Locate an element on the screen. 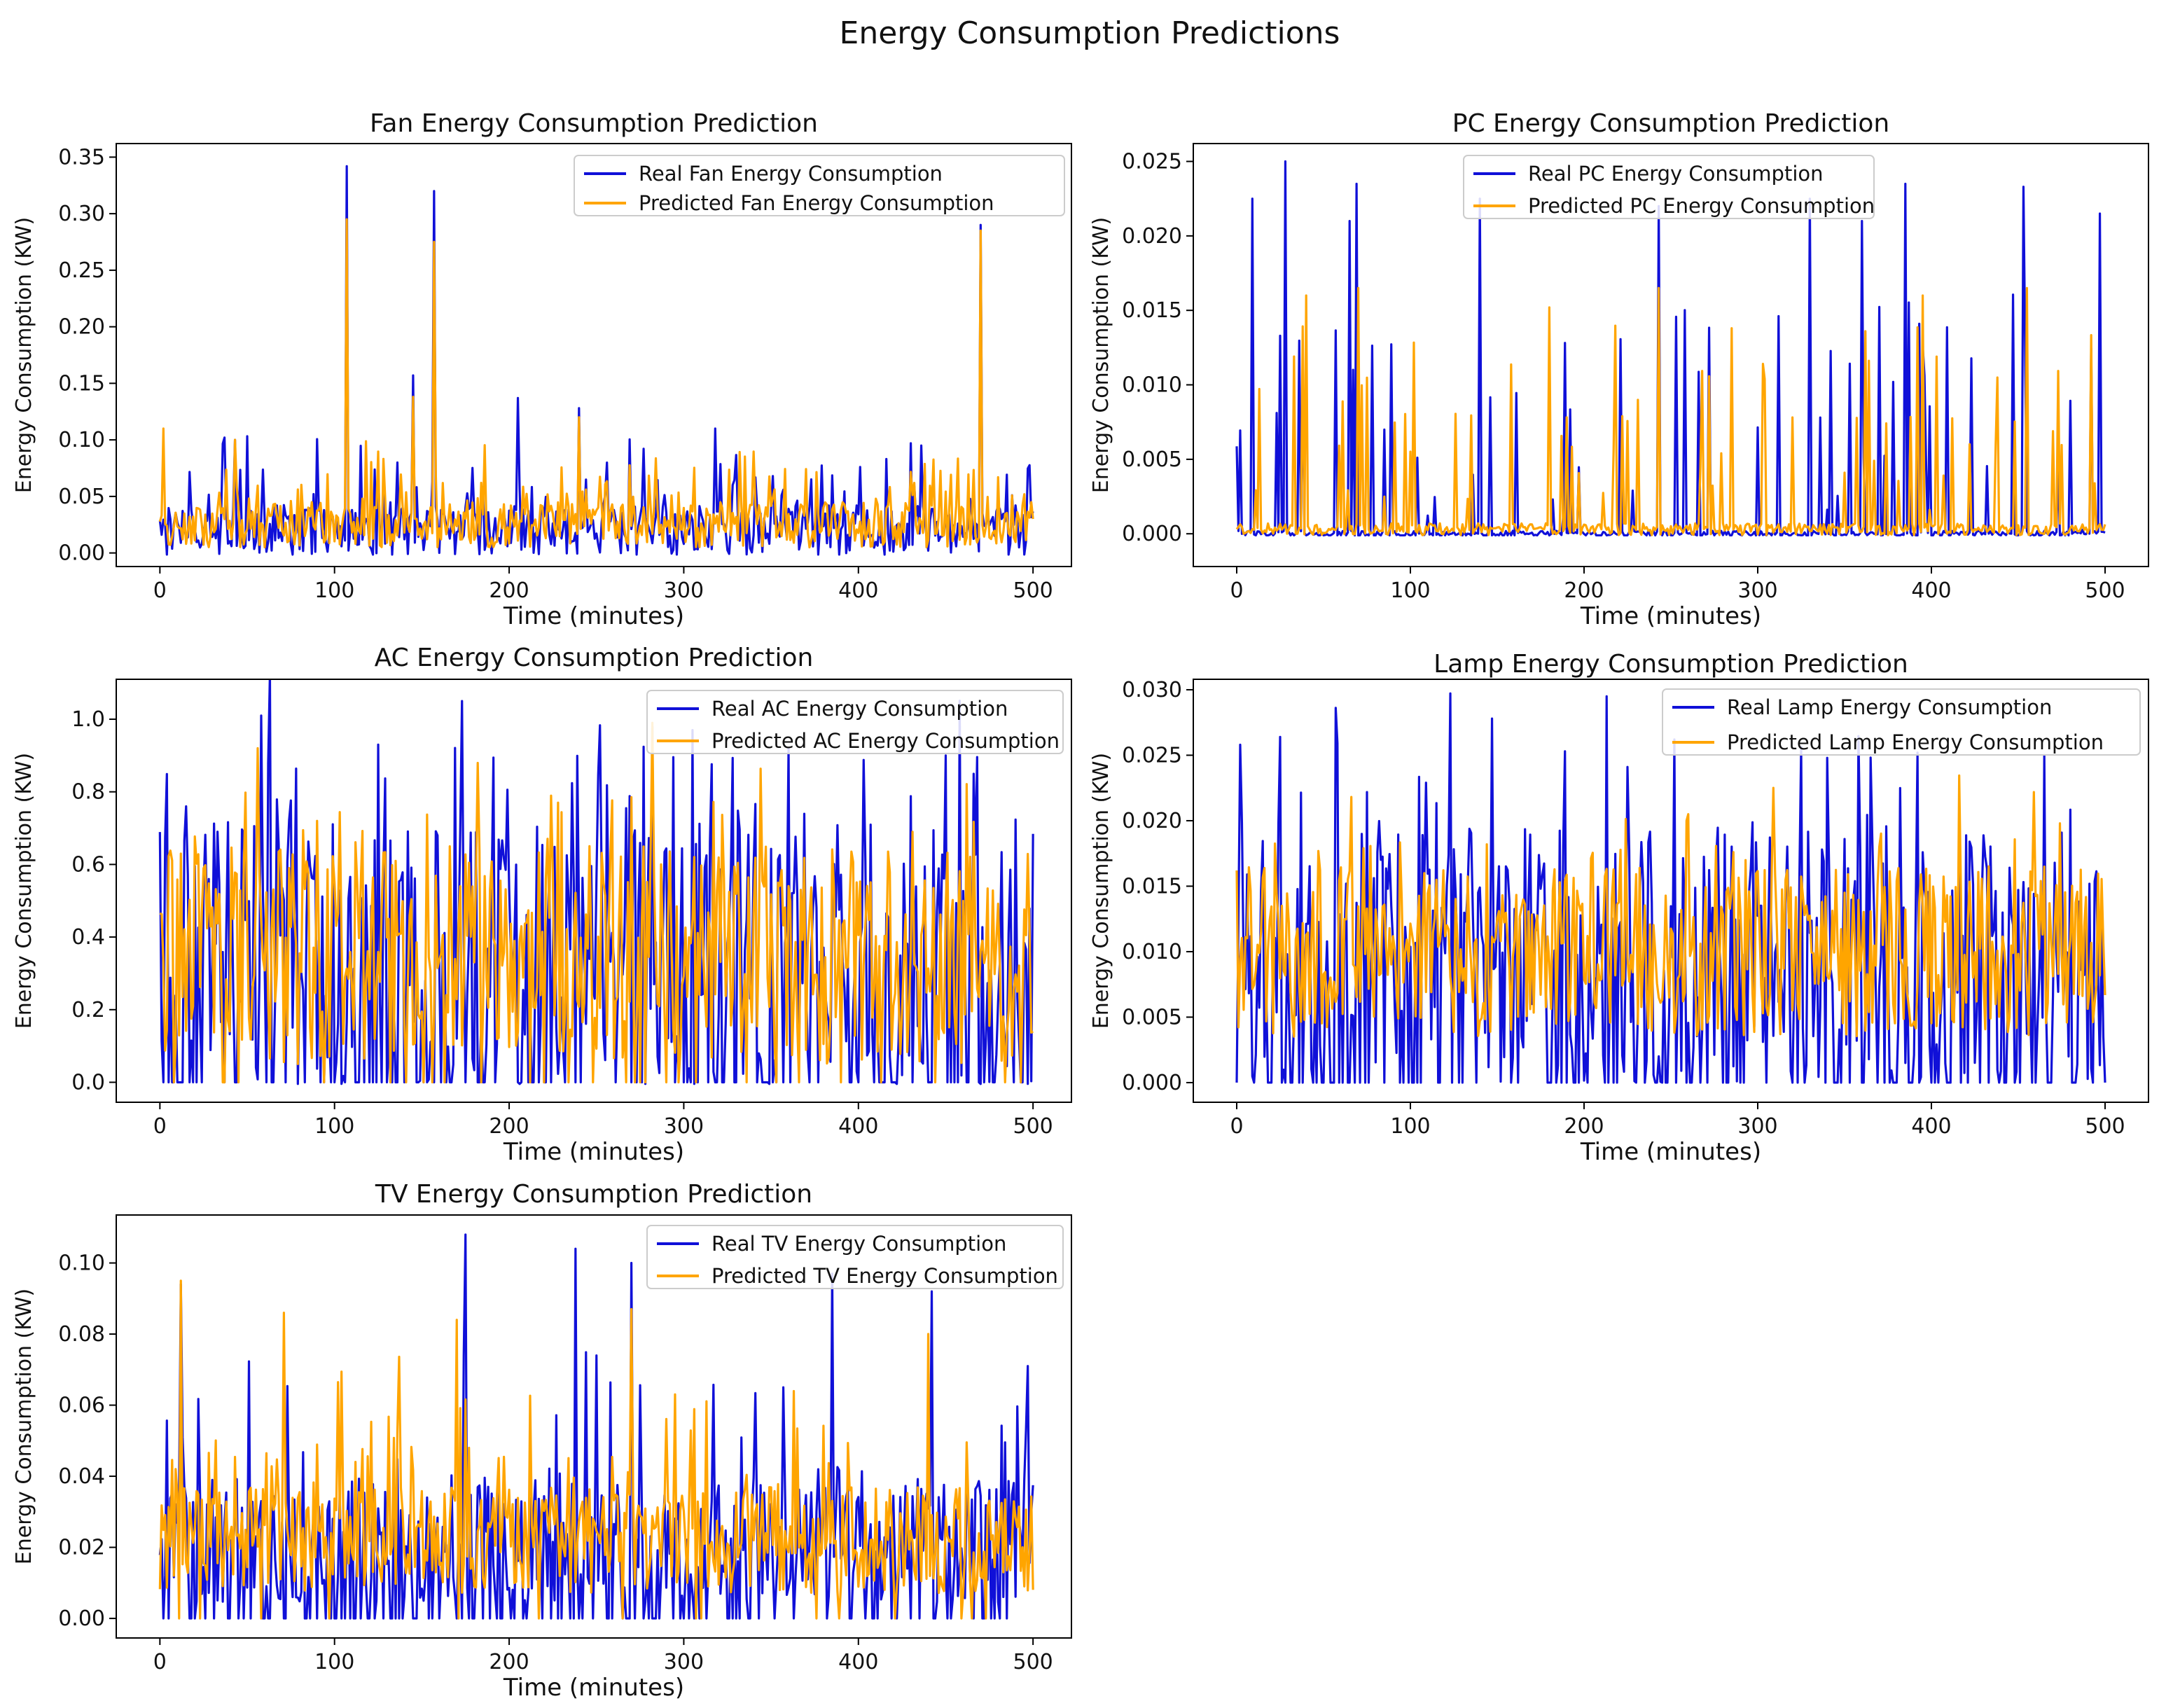 The height and width of the screenshot is (1708, 2166). subplot-title: TV Energy Consumption Prediction is located at coordinates (593, 1194).